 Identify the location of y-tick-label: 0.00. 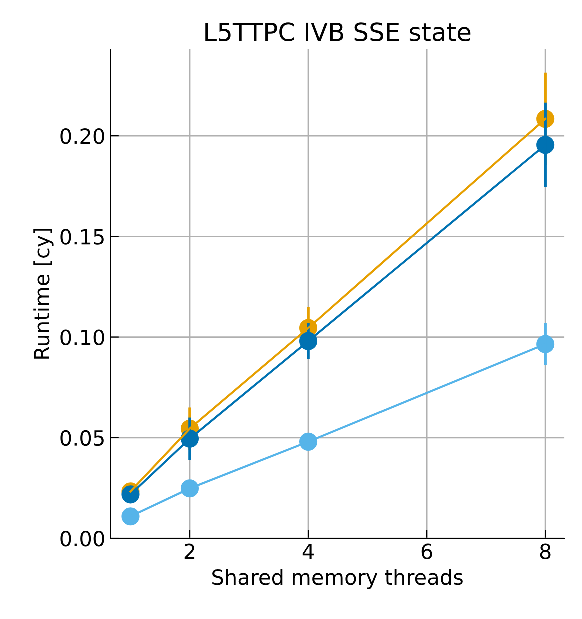
(82, 538).